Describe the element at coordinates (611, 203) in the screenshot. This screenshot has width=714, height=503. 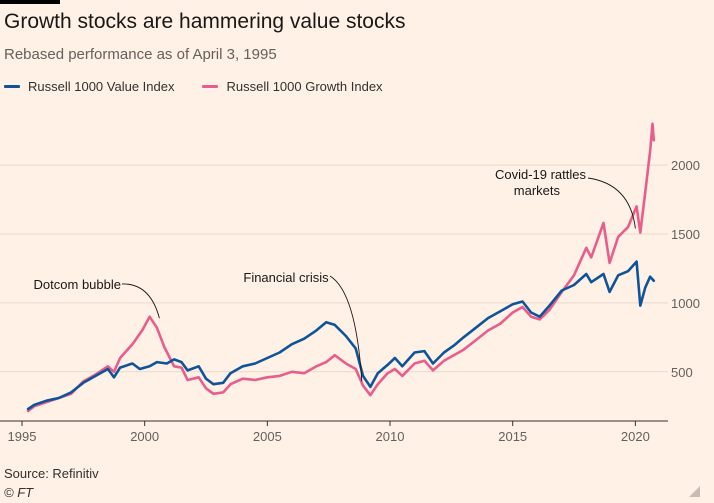
I see `annotation-leader-covid` at that location.